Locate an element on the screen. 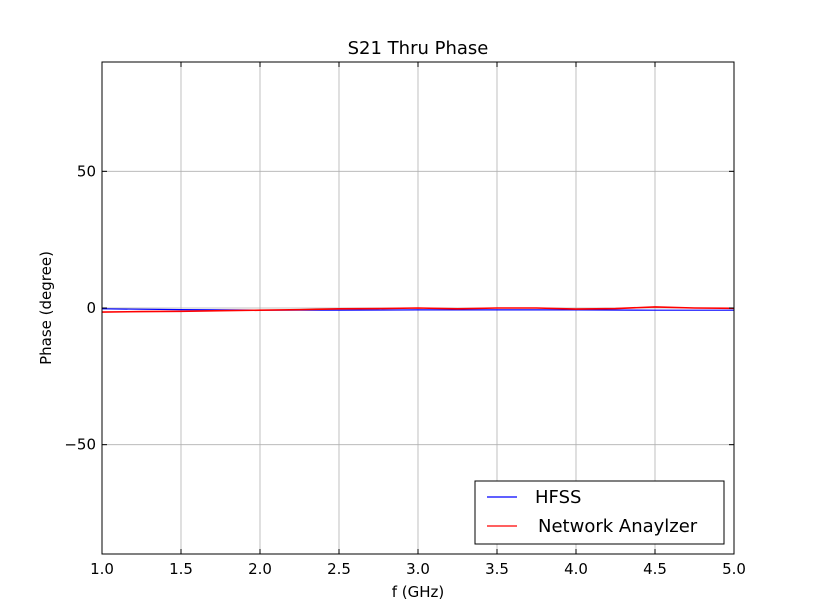  chart-title: S21 Thru Phase is located at coordinates (418, 48).